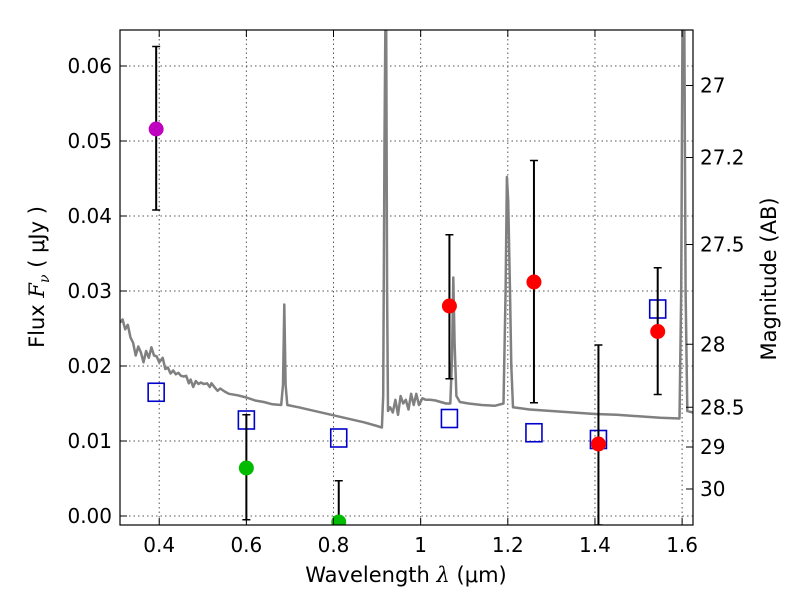  I want to click on x-tick-label: 1.2, so click(508, 545).